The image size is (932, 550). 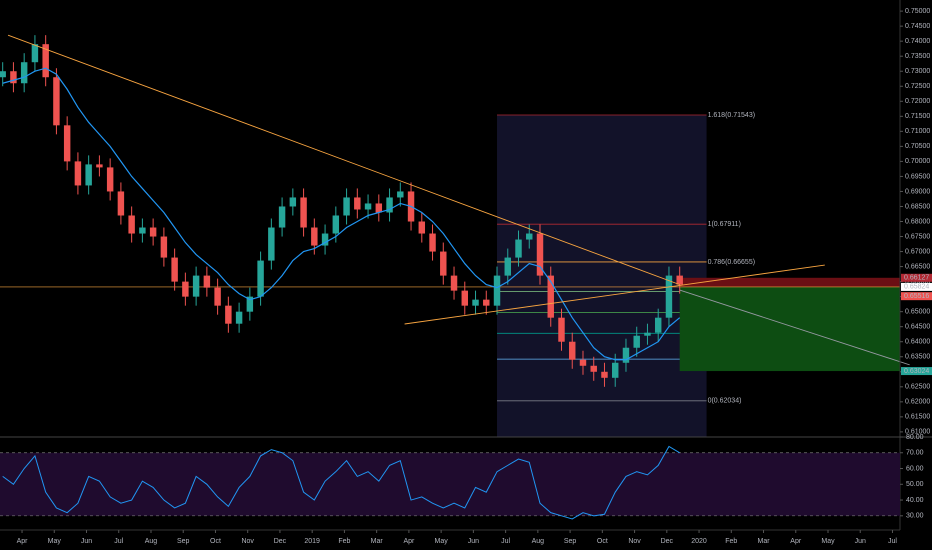 I want to click on x-tick-label: Feb, so click(x=344, y=541).